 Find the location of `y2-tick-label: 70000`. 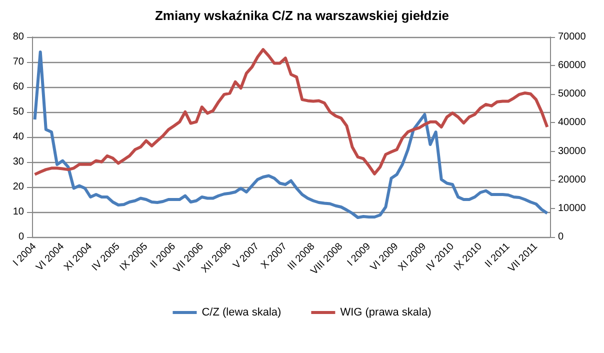

y2-tick-label: 70000 is located at coordinates (572, 37).